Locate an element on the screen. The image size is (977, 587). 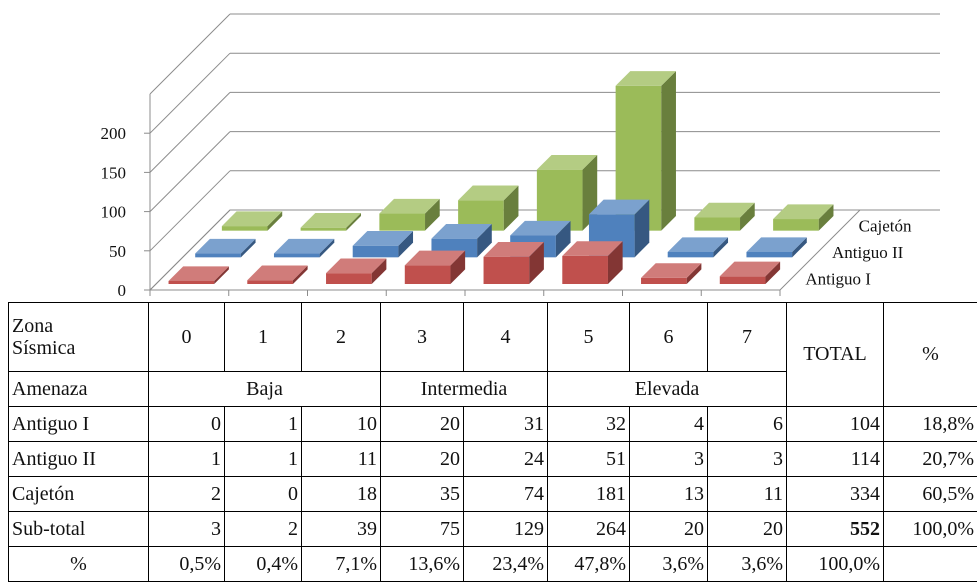
pct-header: % is located at coordinates (930, 354).